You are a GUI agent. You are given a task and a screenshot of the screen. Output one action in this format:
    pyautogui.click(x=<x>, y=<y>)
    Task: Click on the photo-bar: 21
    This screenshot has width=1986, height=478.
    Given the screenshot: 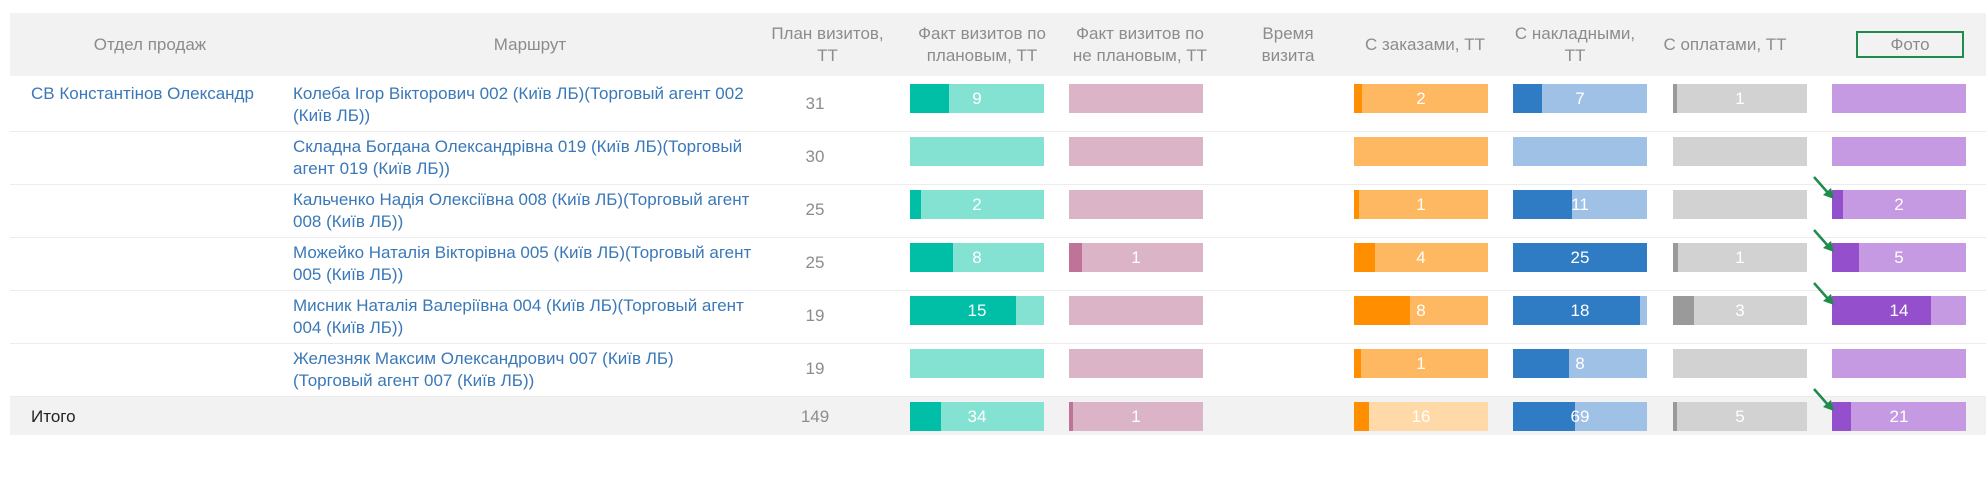 What is the action you would take?
    pyautogui.click(x=1899, y=416)
    